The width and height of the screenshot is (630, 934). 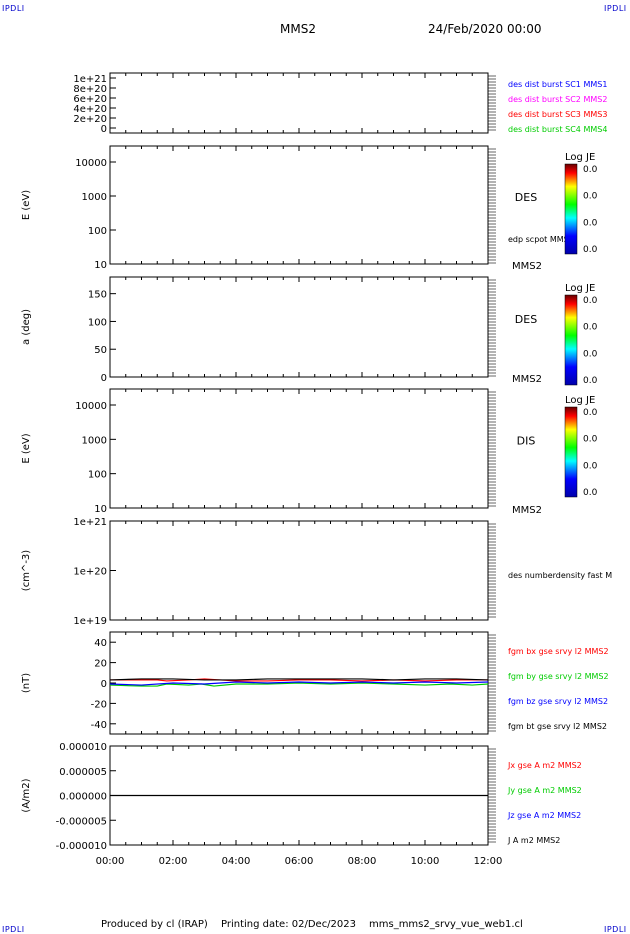 What do you see at coordinates (104, 129) in the screenshot?
I see `panel-dist-ytick-label: 0` at bounding box center [104, 129].